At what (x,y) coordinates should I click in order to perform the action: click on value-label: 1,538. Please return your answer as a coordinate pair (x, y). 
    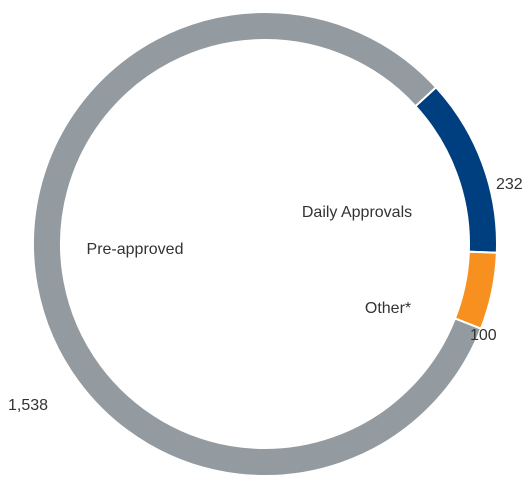
    Looking at the image, I should click on (28, 405).